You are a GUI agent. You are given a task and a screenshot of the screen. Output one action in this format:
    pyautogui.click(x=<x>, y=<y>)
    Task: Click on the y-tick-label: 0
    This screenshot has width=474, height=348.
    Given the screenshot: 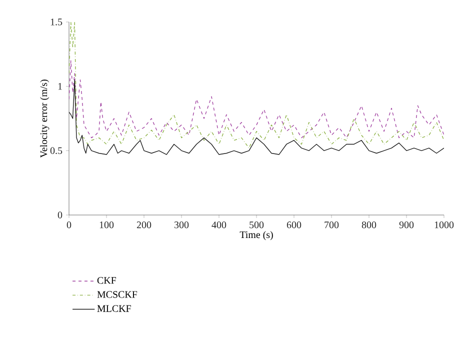 What is the action you would take?
    pyautogui.click(x=60, y=215)
    